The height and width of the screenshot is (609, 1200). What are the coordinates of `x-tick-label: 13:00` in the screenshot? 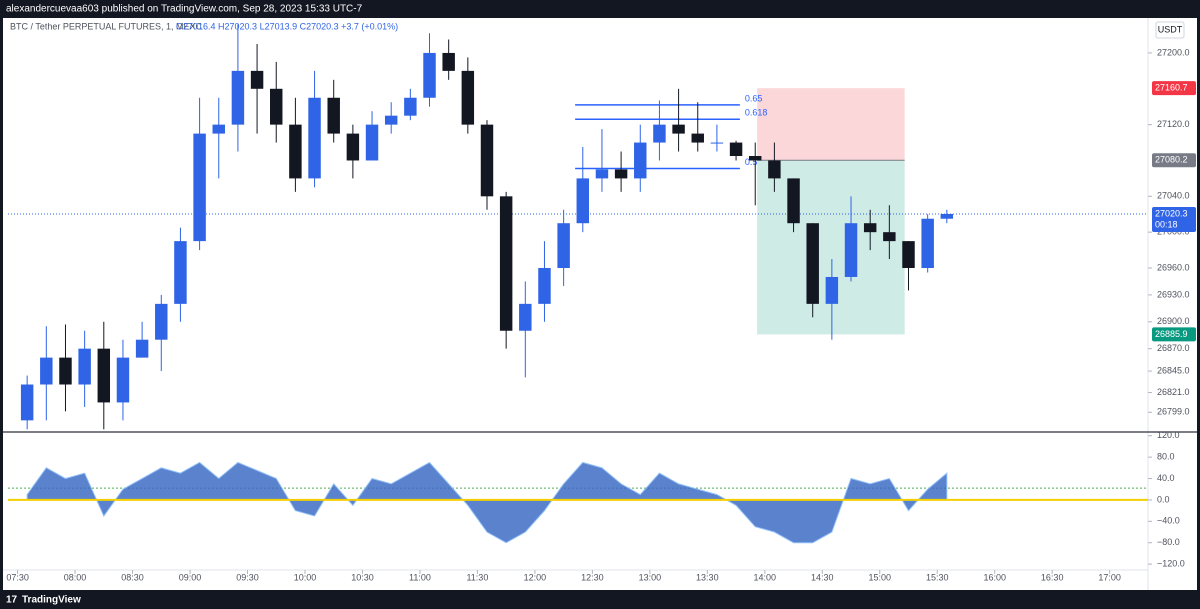 It's located at (650, 577).